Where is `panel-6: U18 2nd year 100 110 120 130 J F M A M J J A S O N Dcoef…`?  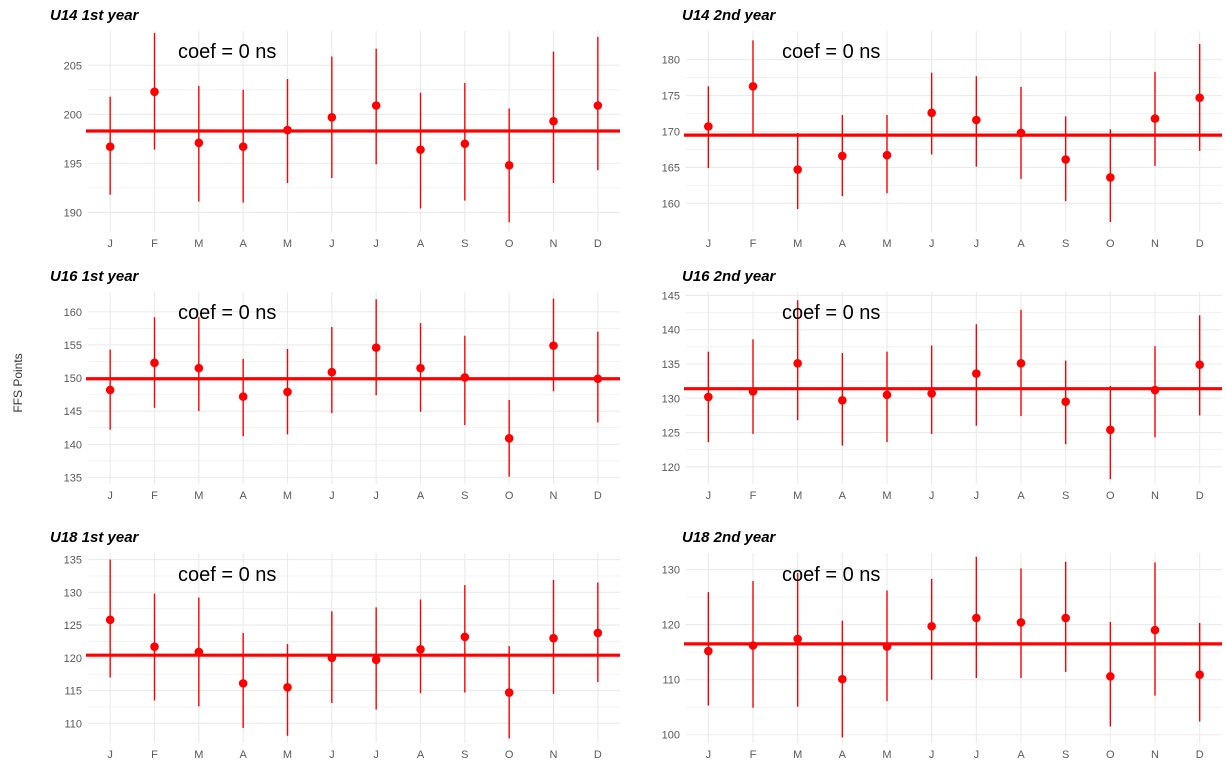 panel-6: U18 2nd year 100 110 120 130 J F M A M J J A S O N Dcoef… is located at coordinates (942, 645).